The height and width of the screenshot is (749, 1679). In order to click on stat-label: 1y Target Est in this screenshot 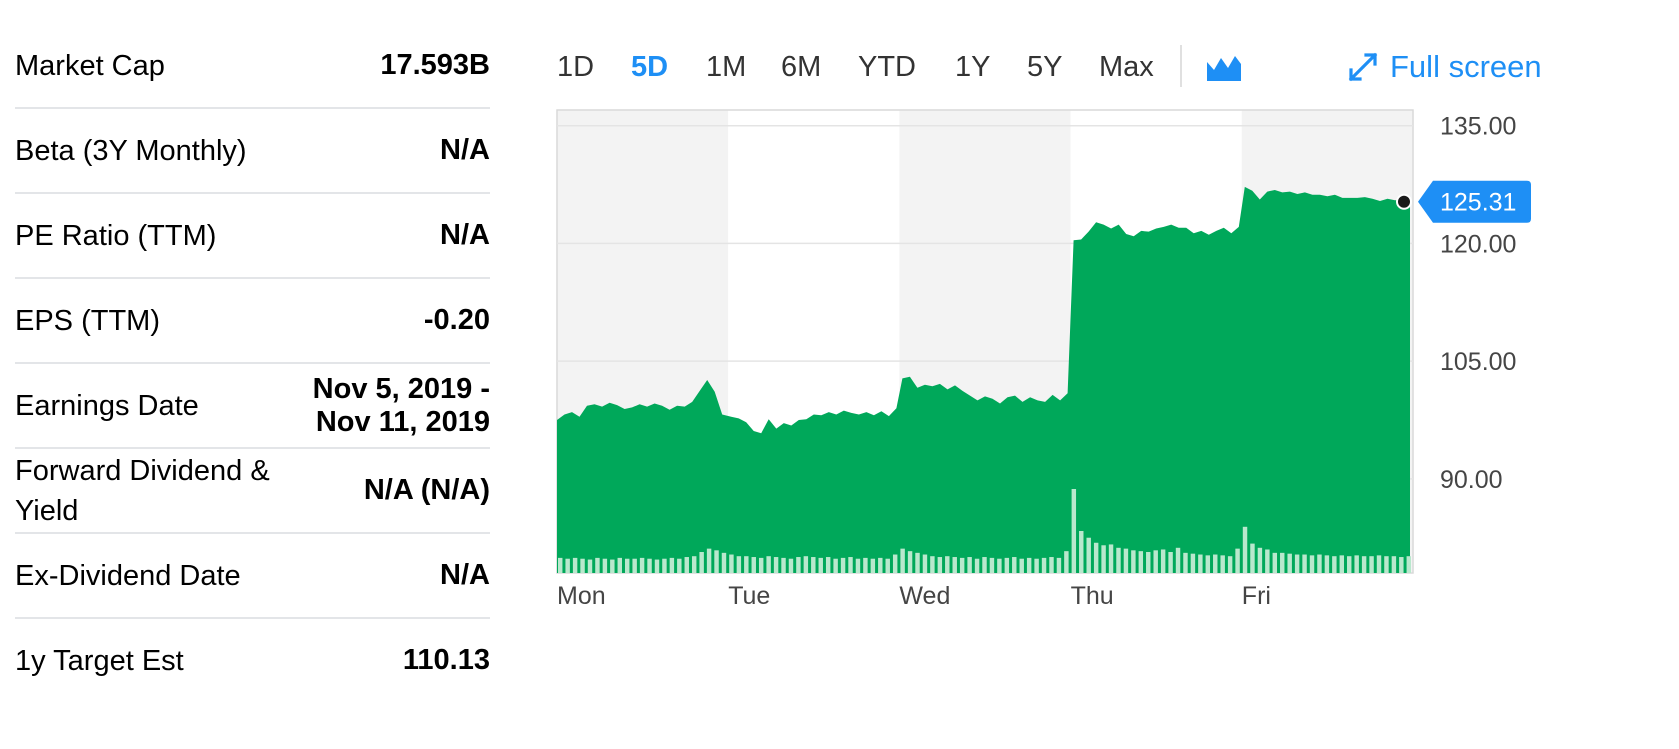, I will do `click(99, 660)`.